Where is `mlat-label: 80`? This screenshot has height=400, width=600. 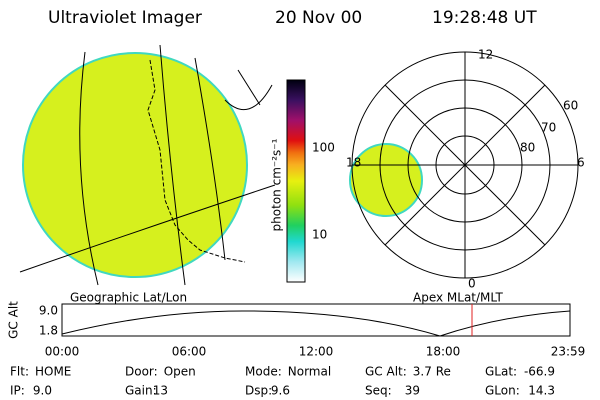
mlat-label: 80 is located at coordinates (527, 148).